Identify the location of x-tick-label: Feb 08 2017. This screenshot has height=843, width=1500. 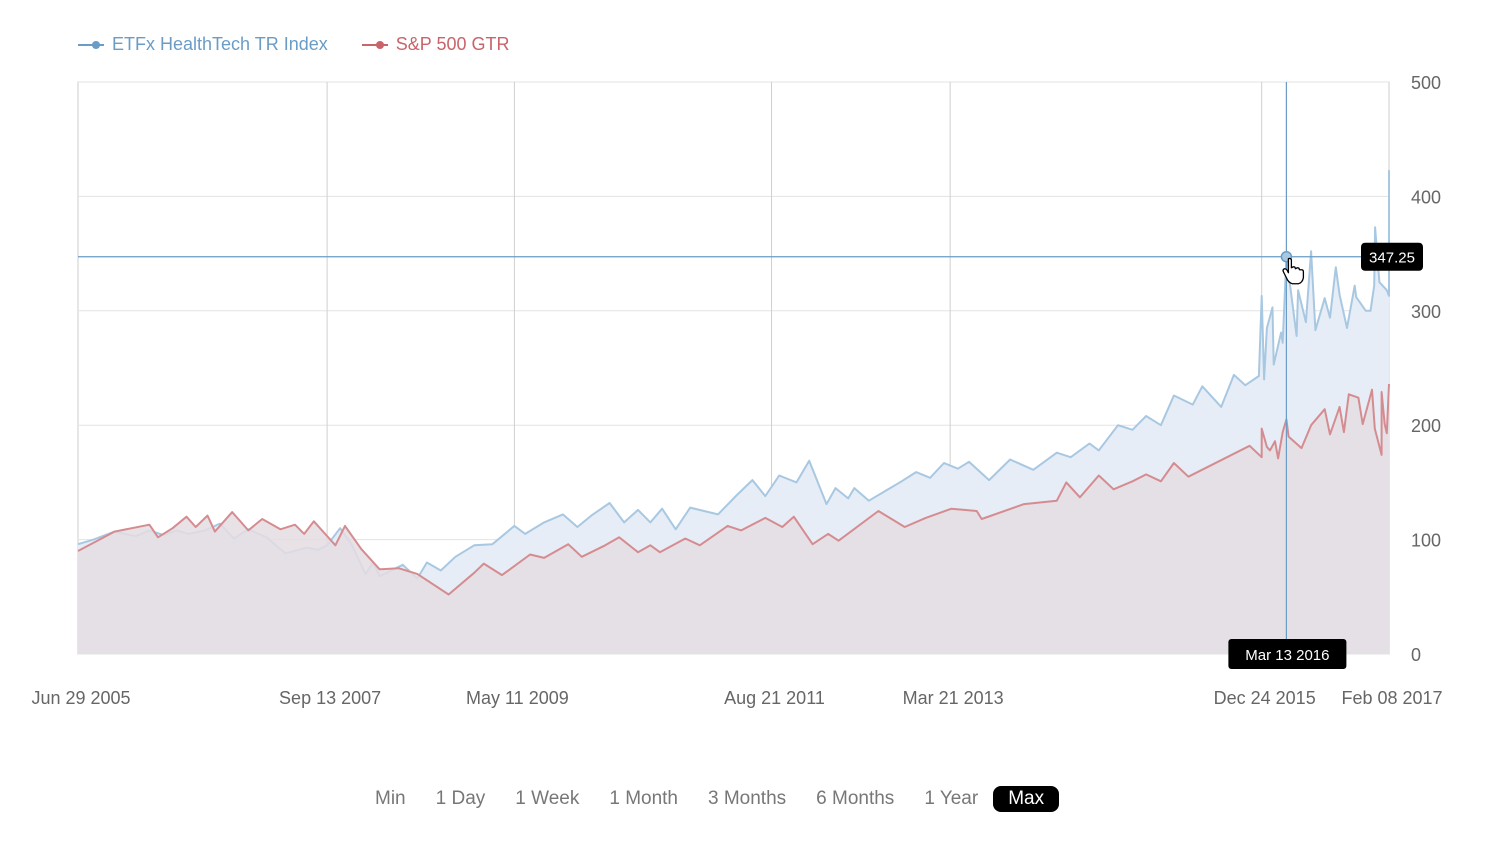
(1391, 698).